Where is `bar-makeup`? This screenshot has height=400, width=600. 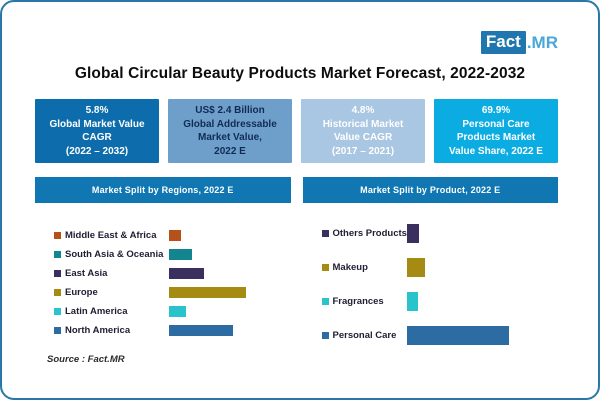 bar-makeup is located at coordinates (416, 267).